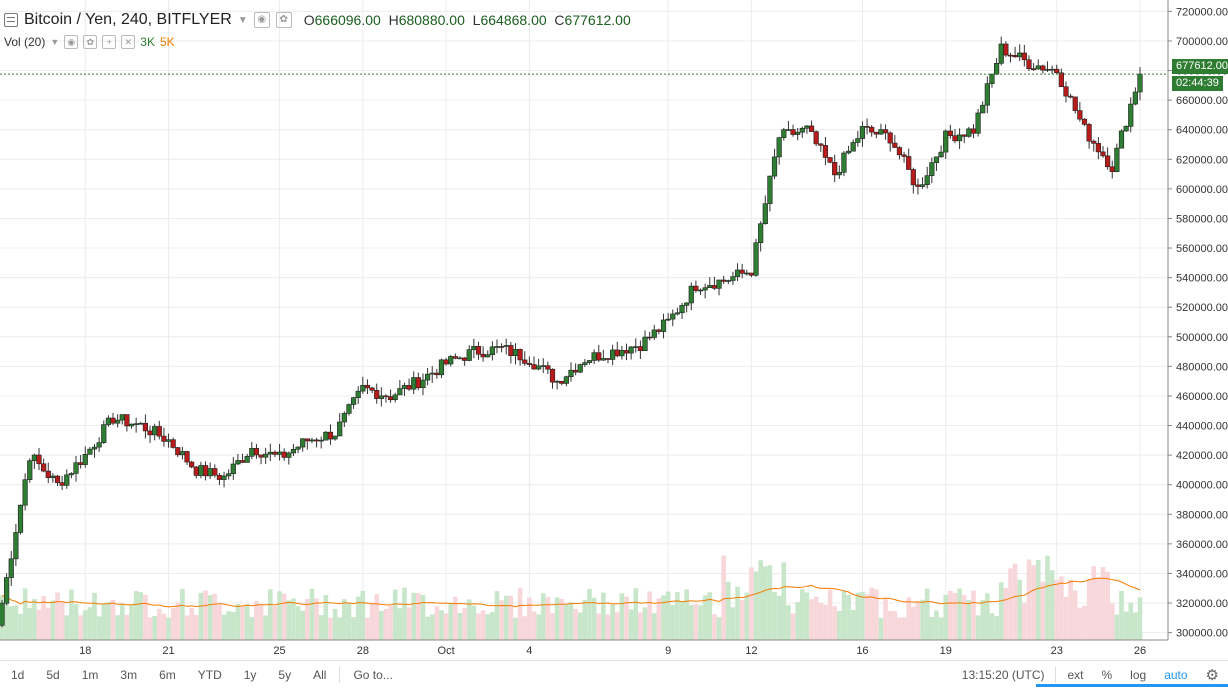  Describe the element at coordinates (1138, 674) in the screenshot. I see `log-toggle: log` at that location.